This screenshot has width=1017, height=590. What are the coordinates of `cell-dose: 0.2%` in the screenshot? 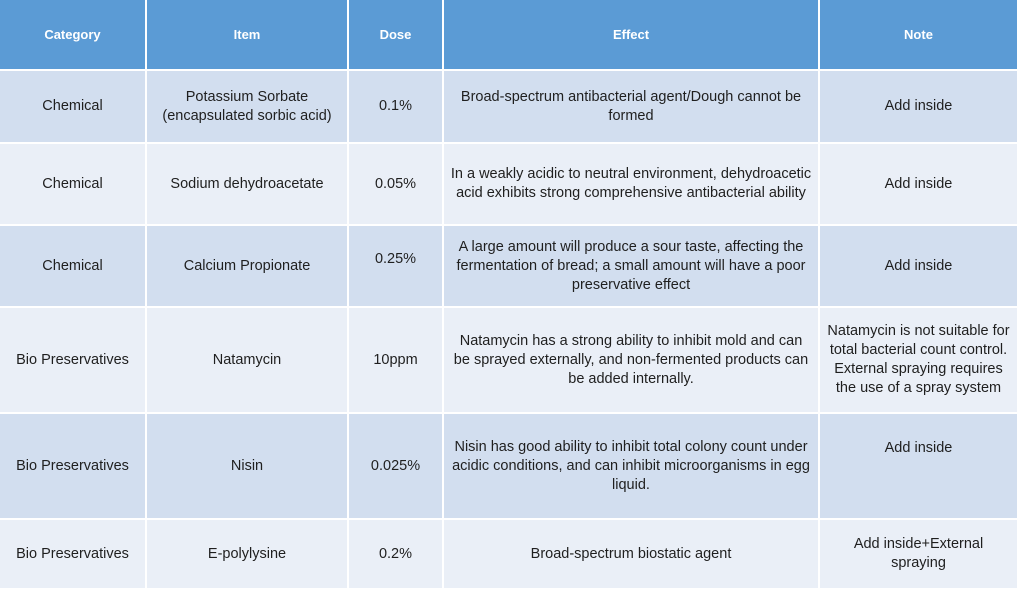 It's located at (396, 554).